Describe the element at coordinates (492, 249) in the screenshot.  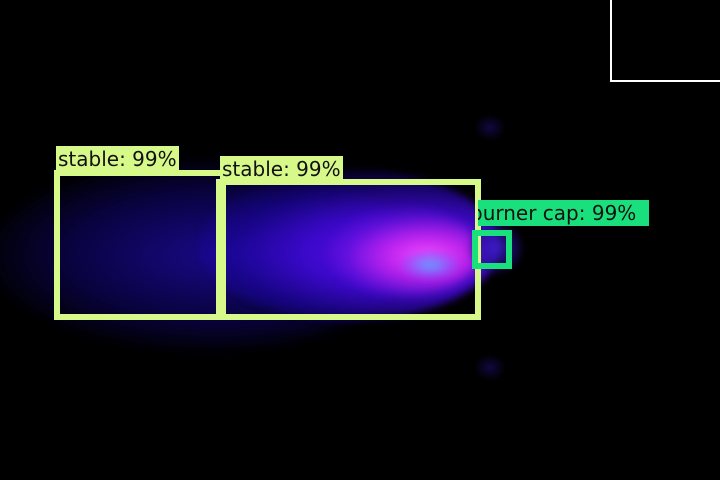
I see `burner-cap-bounding-box` at that location.